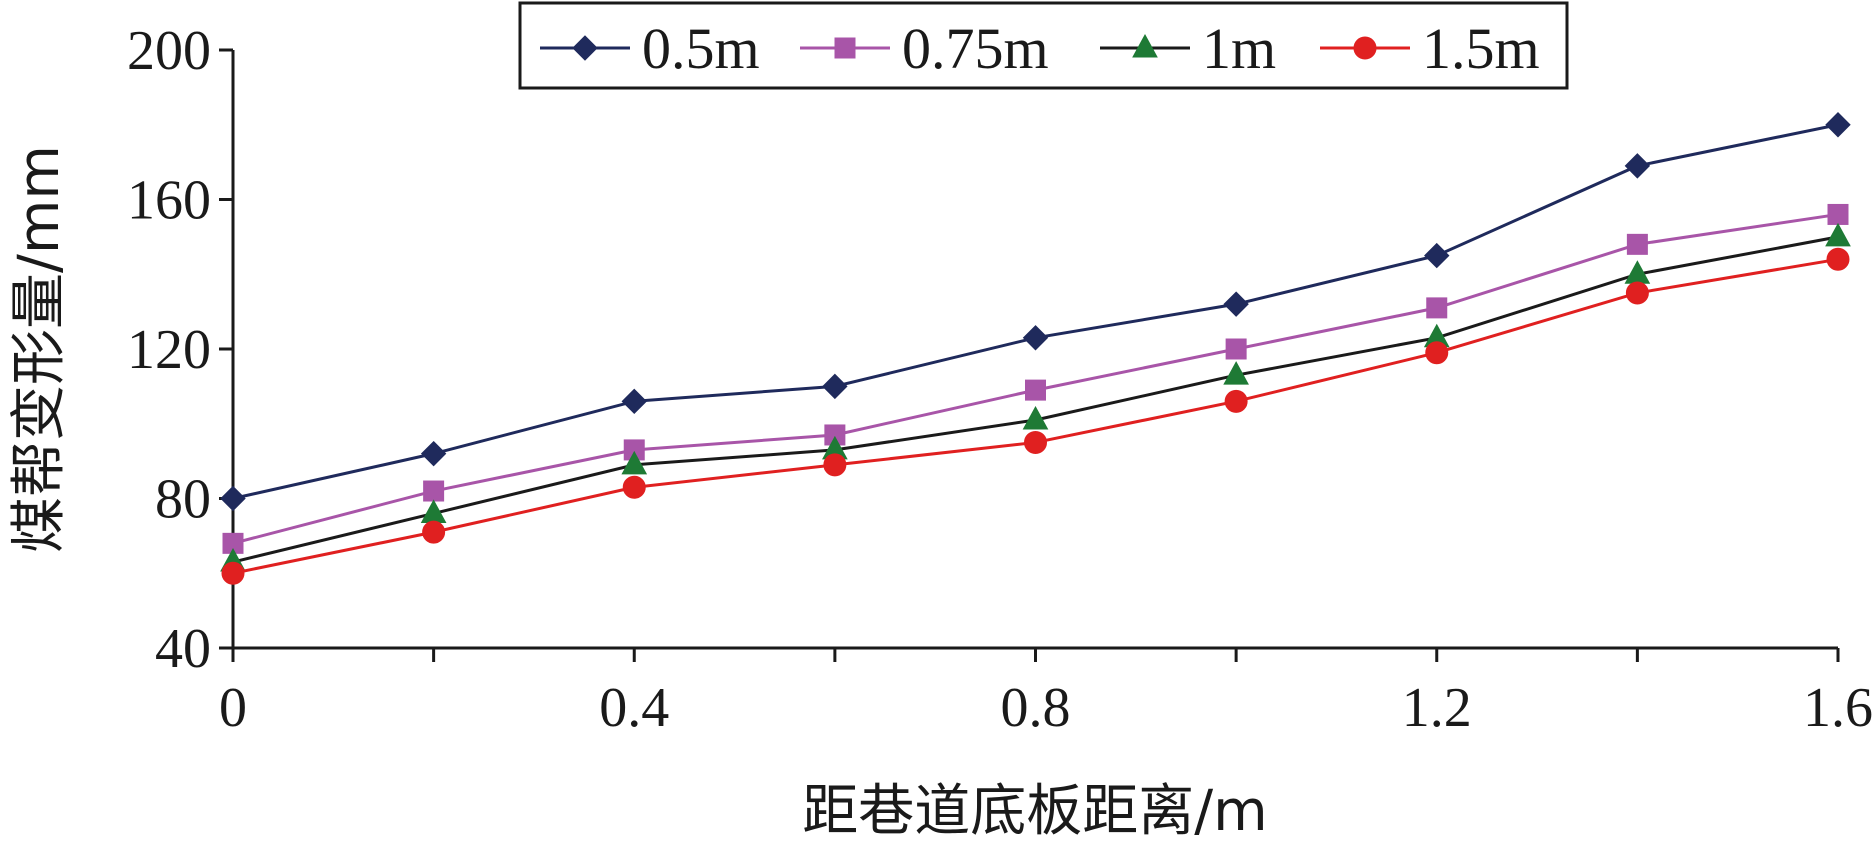 This screenshot has height=847, width=1876. What do you see at coordinates (169, 201) in the screenshot?
I see `y-tick-label: 160` at bounding box center [169, 201].